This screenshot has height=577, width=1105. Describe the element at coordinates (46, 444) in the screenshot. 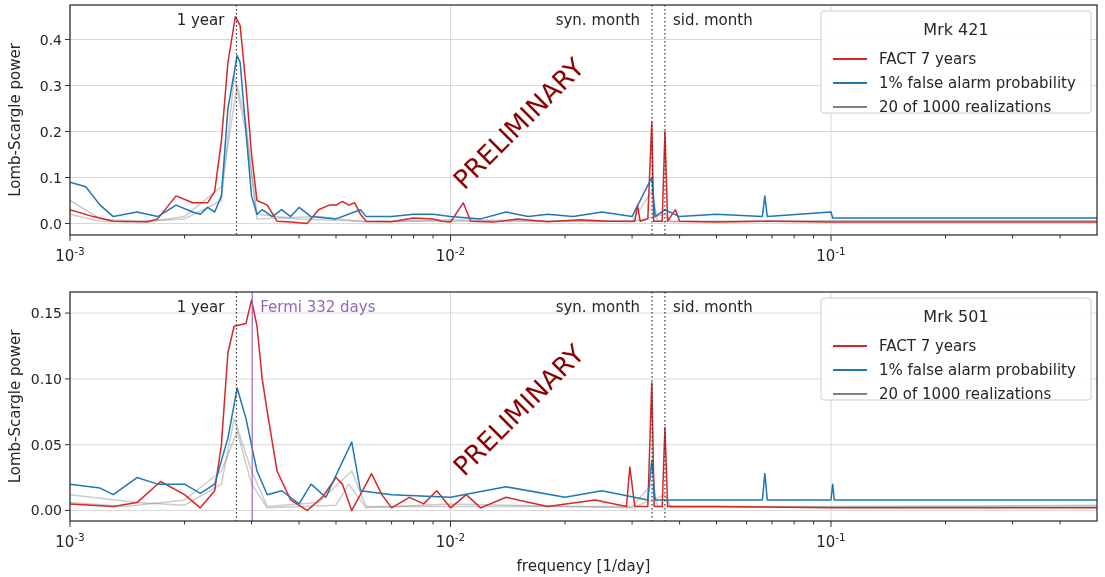

I see `y-tick-label: 0.05` at that location.